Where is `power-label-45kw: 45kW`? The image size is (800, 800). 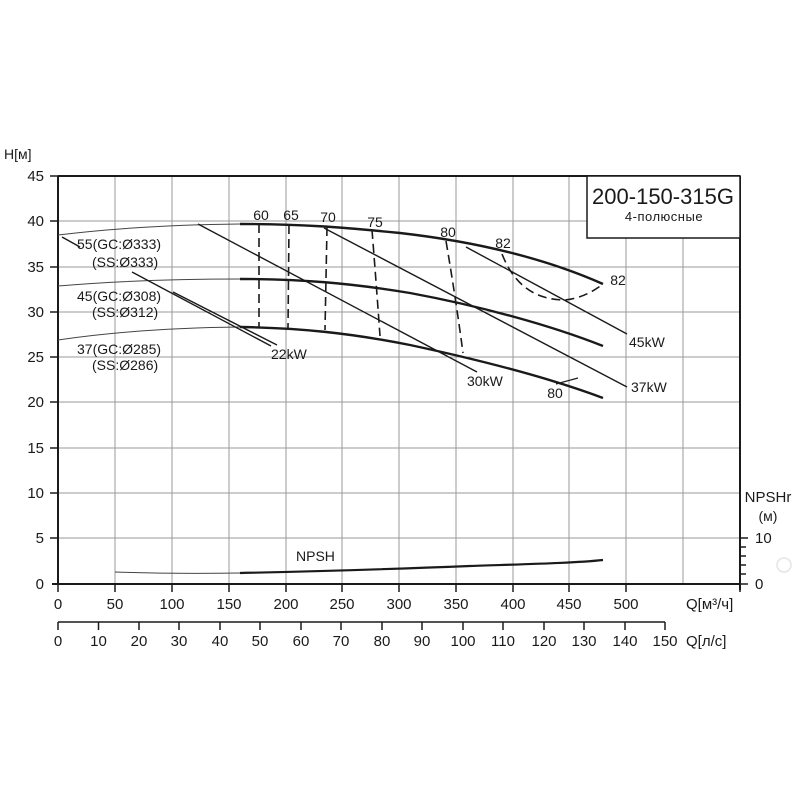 power-label-45kw: 45kW is located at coordinates (647, 342).